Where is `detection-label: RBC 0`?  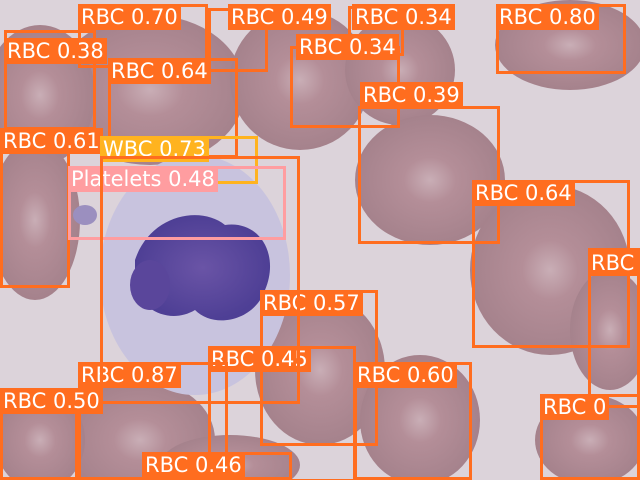
detection-label: RBC 0 is located at coordinates (575, 407).